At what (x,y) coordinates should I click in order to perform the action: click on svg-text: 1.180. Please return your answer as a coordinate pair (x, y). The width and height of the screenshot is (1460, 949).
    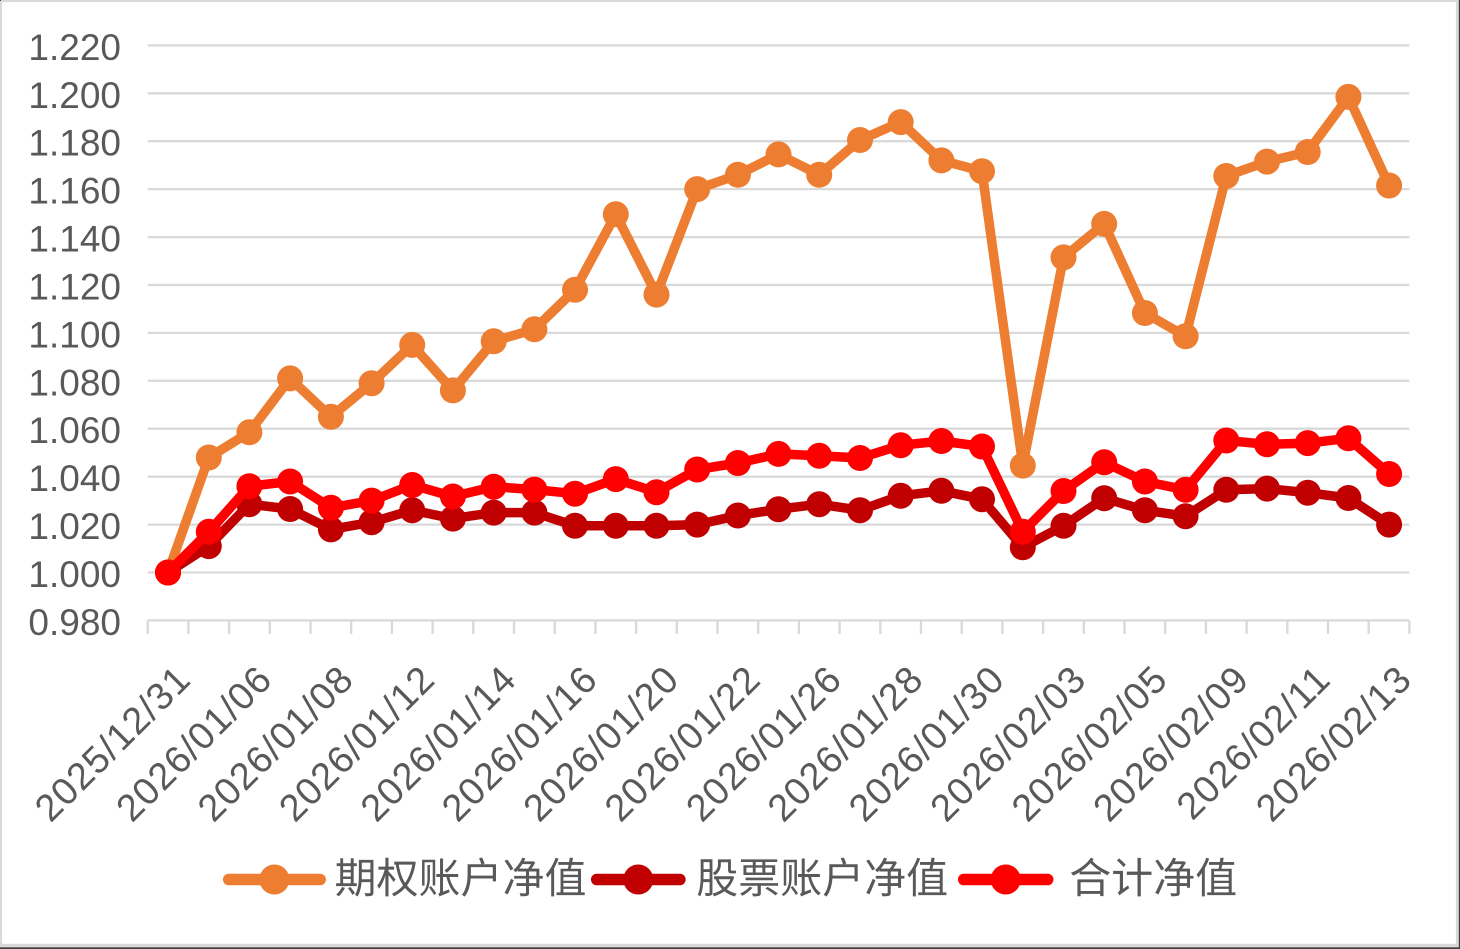
    Looking at the image, I should click on (74, 143).